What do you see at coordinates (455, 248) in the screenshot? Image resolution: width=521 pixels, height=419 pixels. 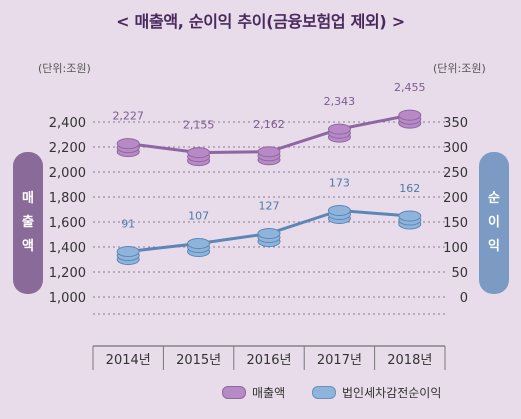 I see `right-tick-label: 100` at bounding box center [455, 248].